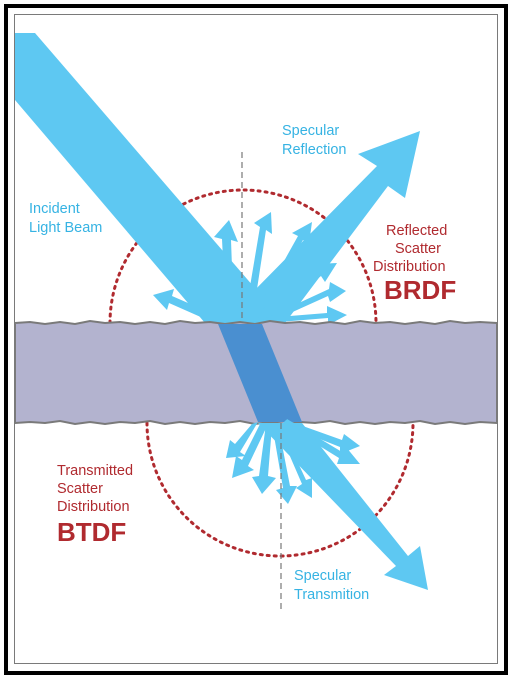 This screenshot has width=514, height=680. Describe the element at coordinates (412, 249) in the screenshot. I see `reflected-scatter-label: Reflected Scatter Distribution` at that location.